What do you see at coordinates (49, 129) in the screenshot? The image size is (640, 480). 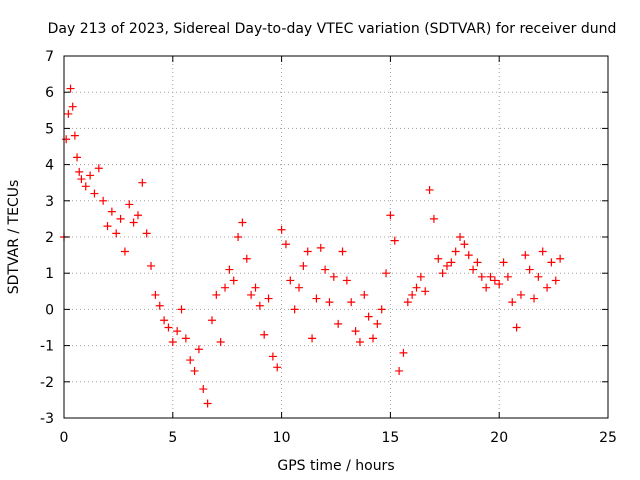 I see `y-tick-label: 5` at bounding box center [49, 129].